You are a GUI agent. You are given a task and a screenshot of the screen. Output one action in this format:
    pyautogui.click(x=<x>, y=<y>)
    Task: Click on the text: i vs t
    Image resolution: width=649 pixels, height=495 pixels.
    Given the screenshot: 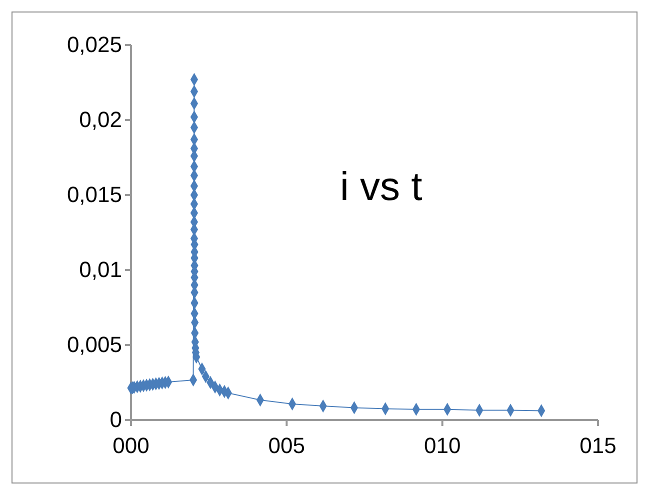 What is the action you would take?
    pyautogui.click(x=381, y=187)
    